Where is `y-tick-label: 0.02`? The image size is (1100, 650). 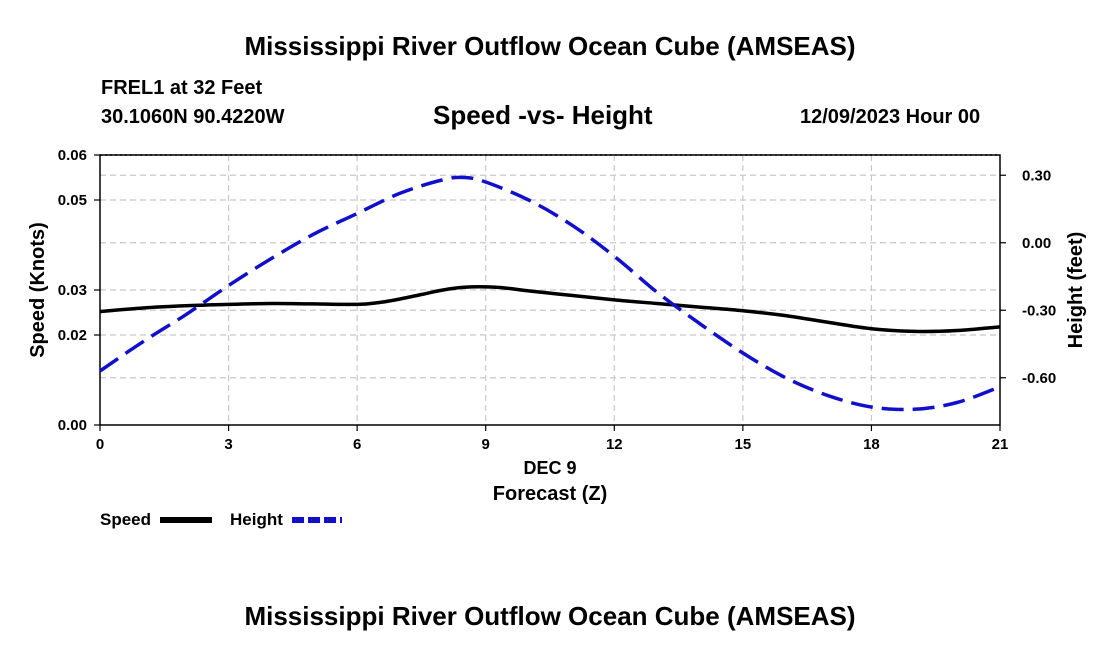
y-tick-label: 0.02 is located at coordinates (72, 335).